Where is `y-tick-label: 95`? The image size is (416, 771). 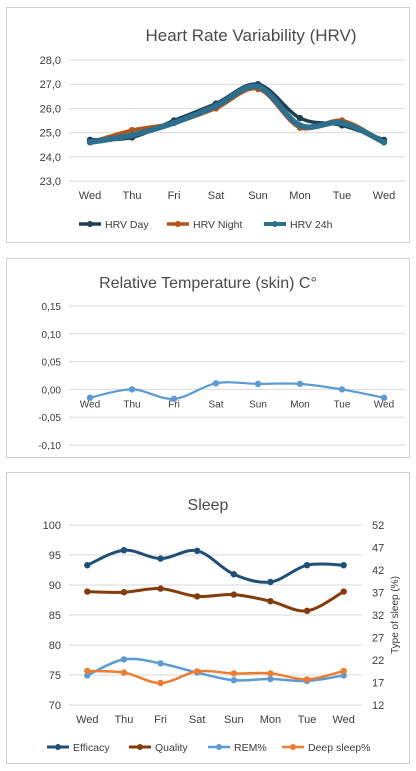
y-tick-label: 95 is located at coordinates (55, 556).